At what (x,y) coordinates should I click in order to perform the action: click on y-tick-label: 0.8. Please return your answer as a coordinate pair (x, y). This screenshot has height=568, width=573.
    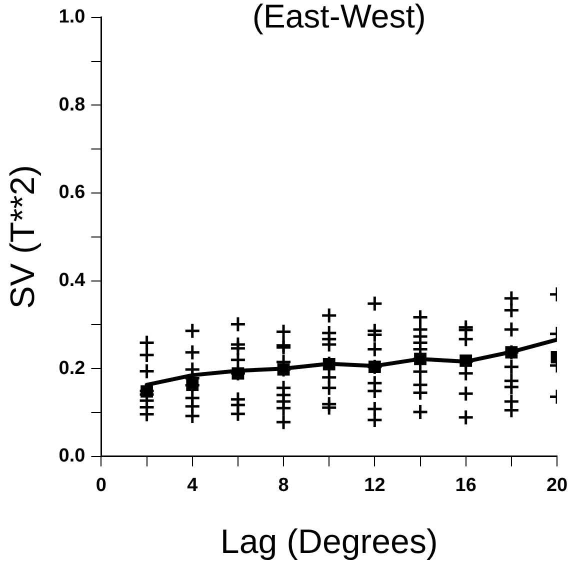
    Looking at the image, I should click on (72, 105).